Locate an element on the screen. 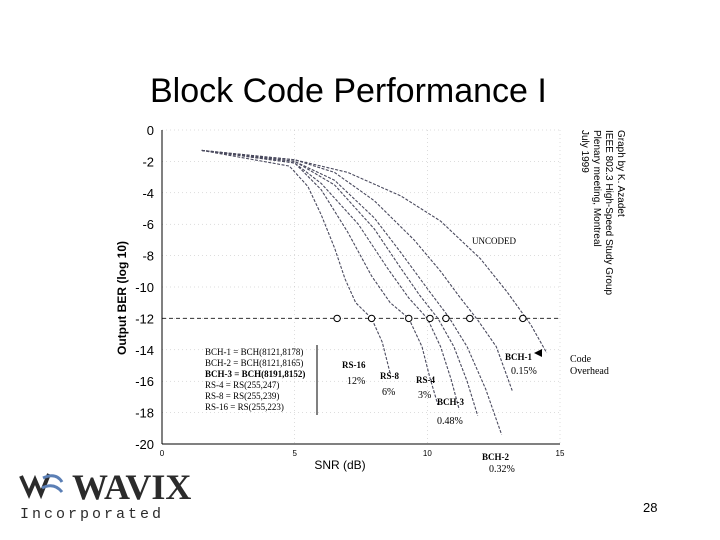 The width and height of the screenshot is (720, 540). page-number: 28 is located at coordinates (650, 507).